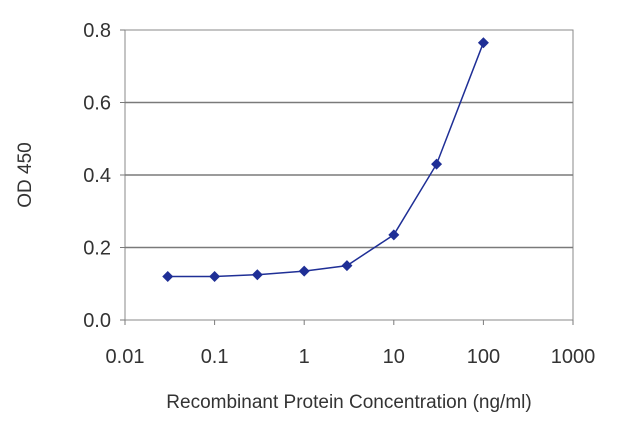  Describe the element at coordinates (97, 31) in the screenshot. I see `y-tick-label: 0.8` at that location.